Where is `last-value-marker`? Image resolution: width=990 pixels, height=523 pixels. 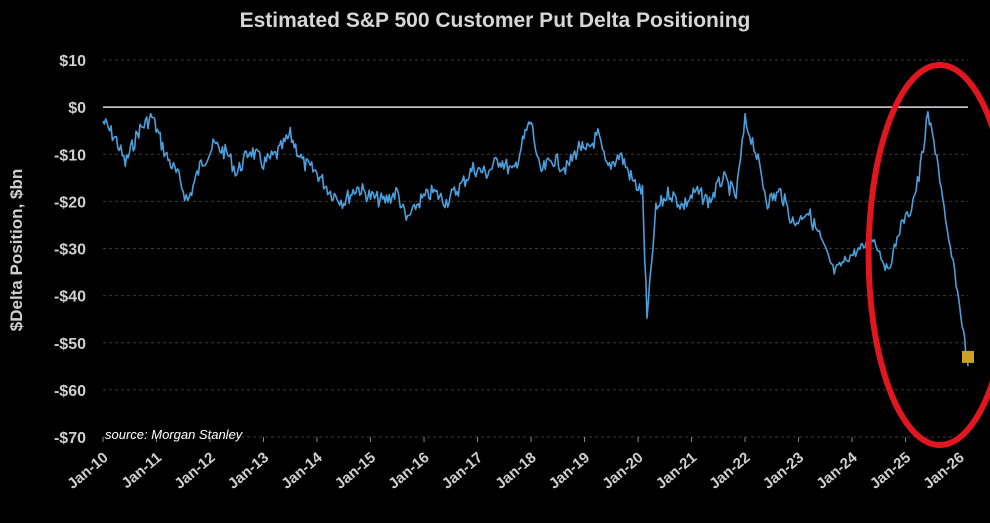
last-value-marker is located at coordinates (968, 356).